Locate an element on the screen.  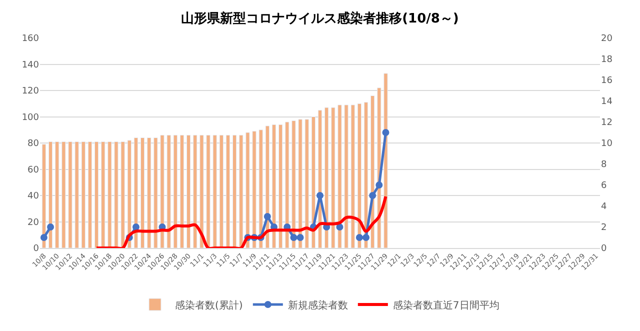
y2-tick-label: 12 is located at coordinates (606, 123).